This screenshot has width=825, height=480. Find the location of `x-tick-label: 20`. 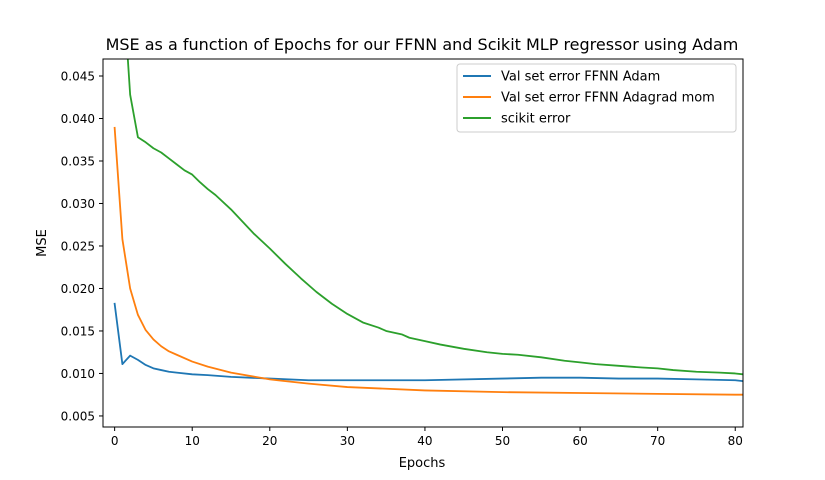

x-tick-label: 20 is located at coordinates (269, 441).